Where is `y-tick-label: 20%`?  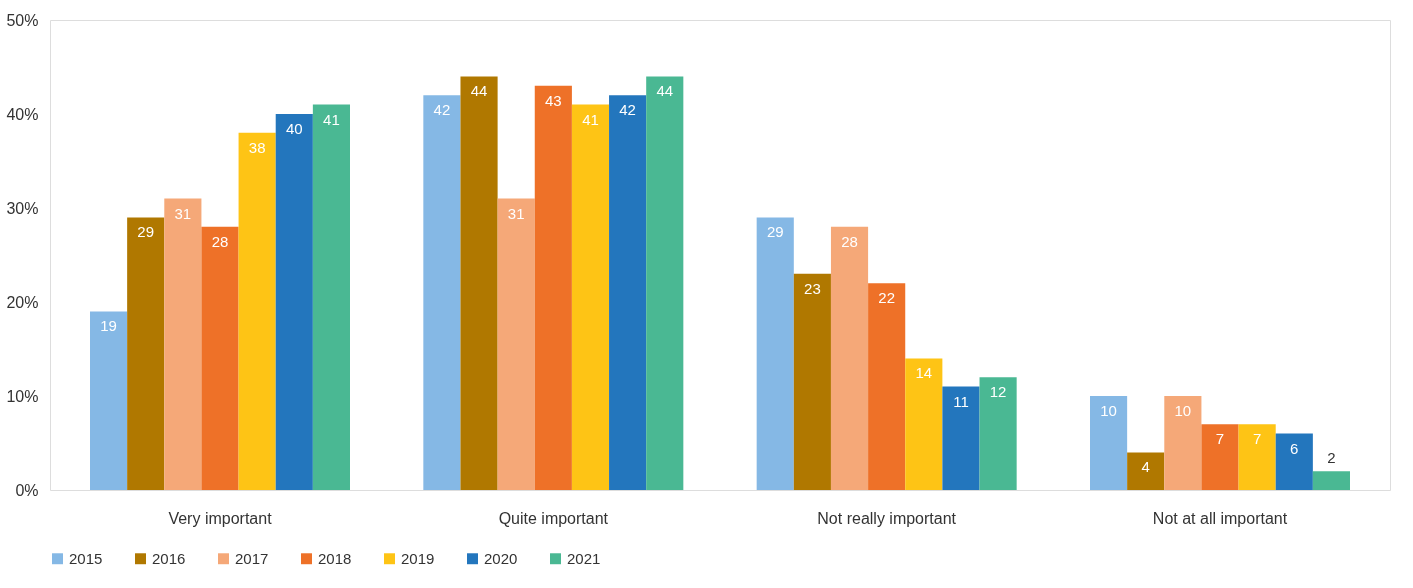 y-tick-label: 20% is located at coordinates (22, 302).